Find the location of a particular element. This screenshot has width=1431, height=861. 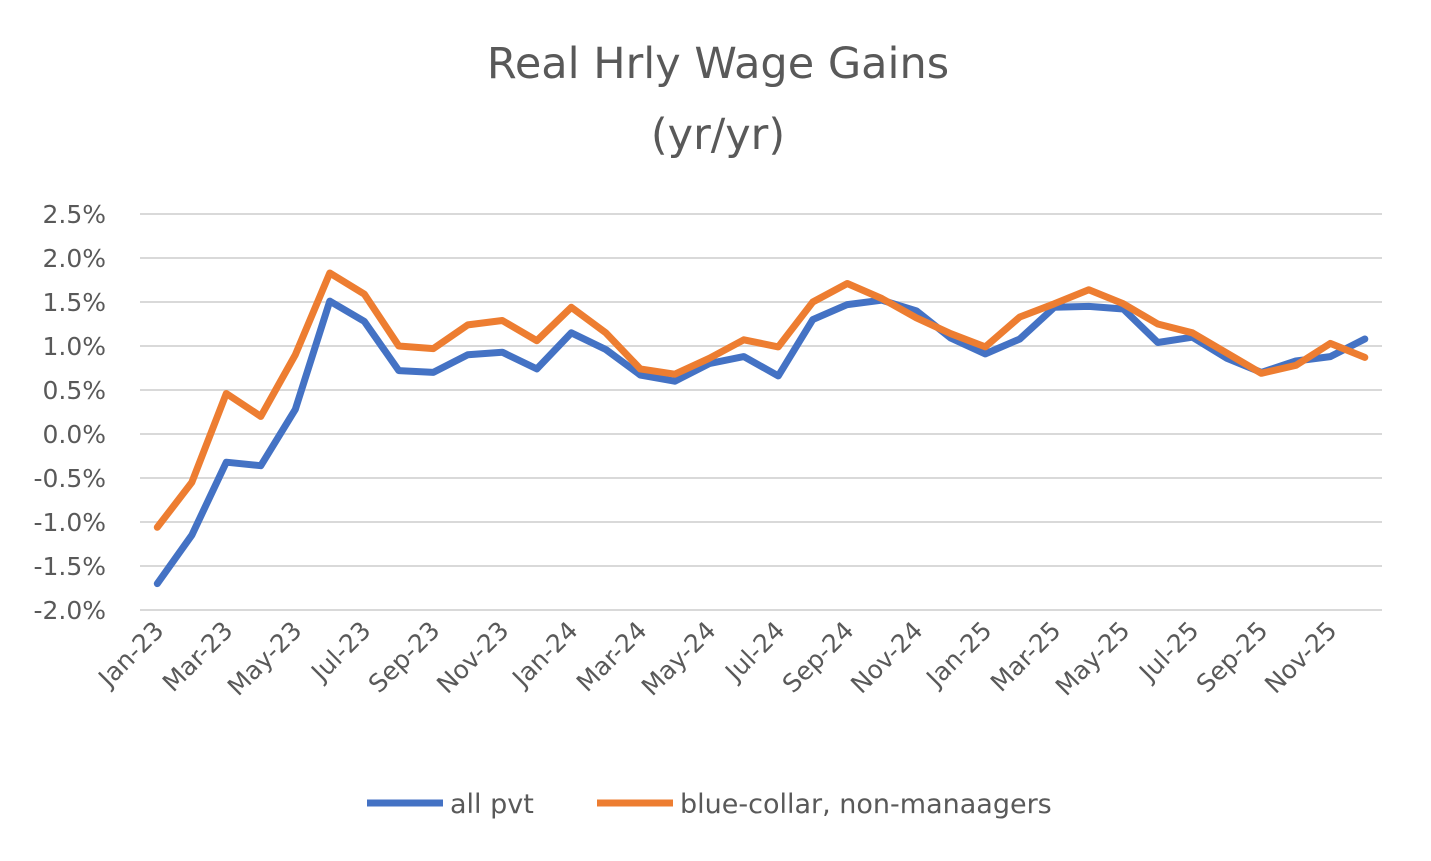

chart-title: Real Hrly Wage Gains is located at coordinates (718, 64).